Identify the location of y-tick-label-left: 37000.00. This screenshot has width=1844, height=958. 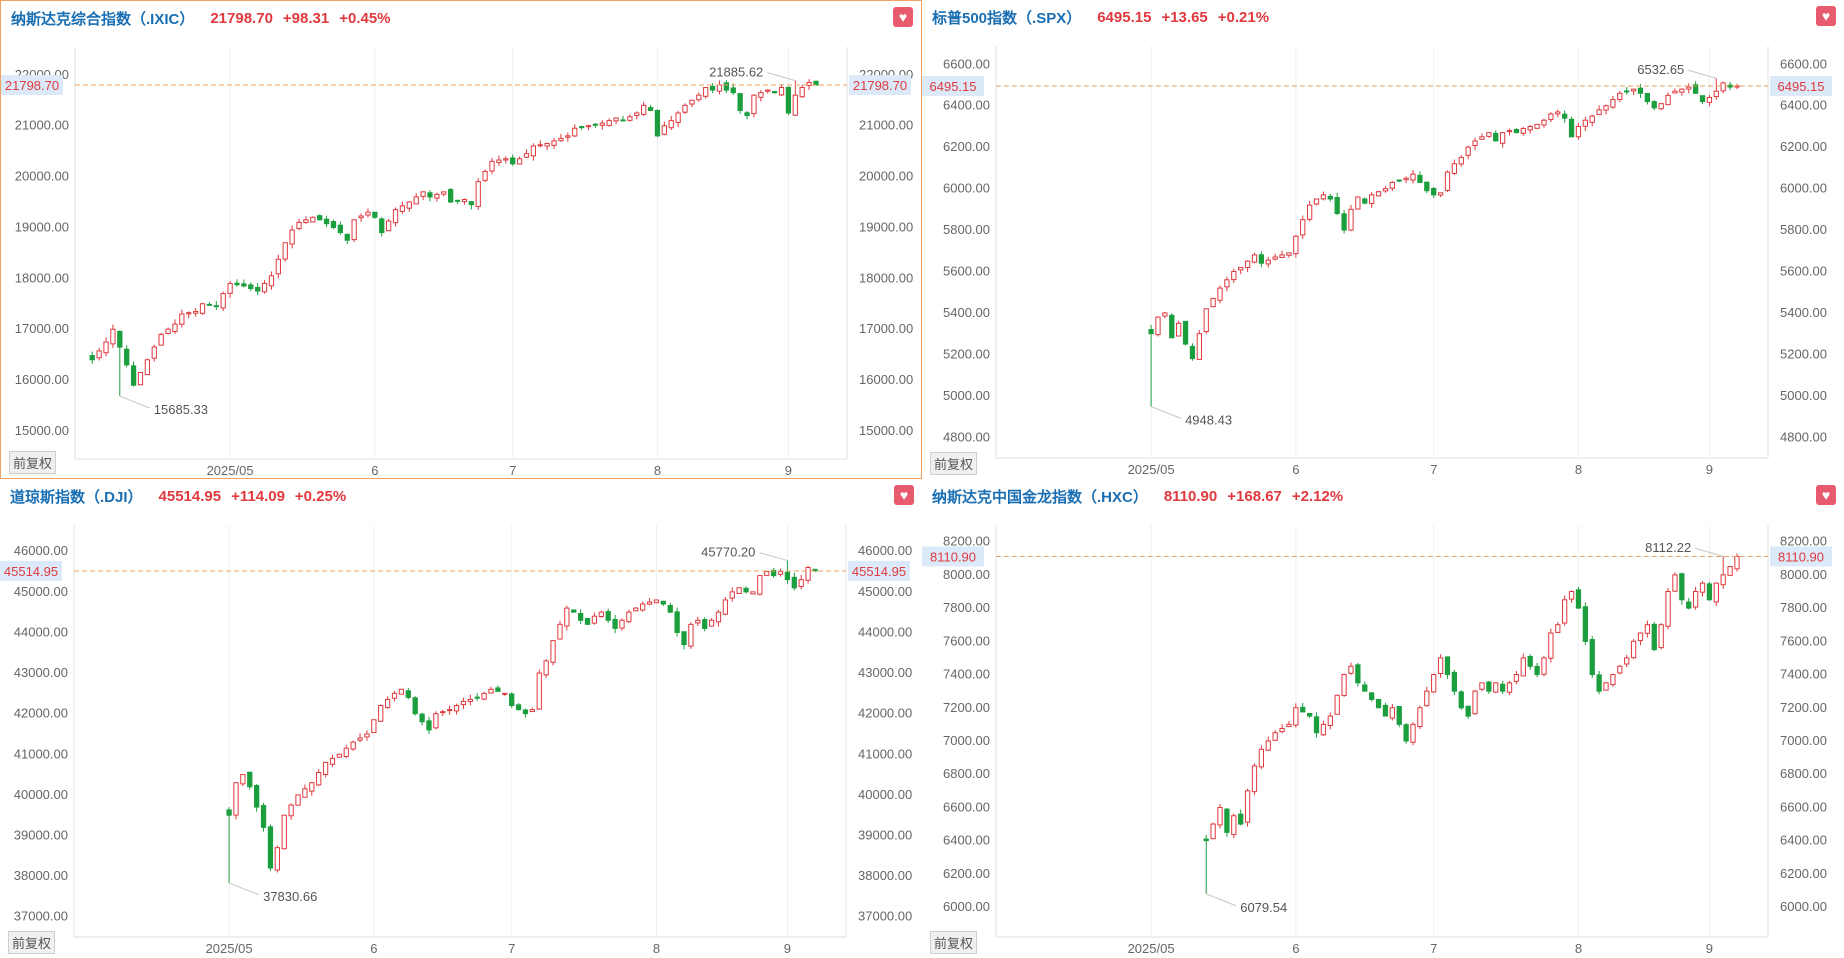
(41, 916).